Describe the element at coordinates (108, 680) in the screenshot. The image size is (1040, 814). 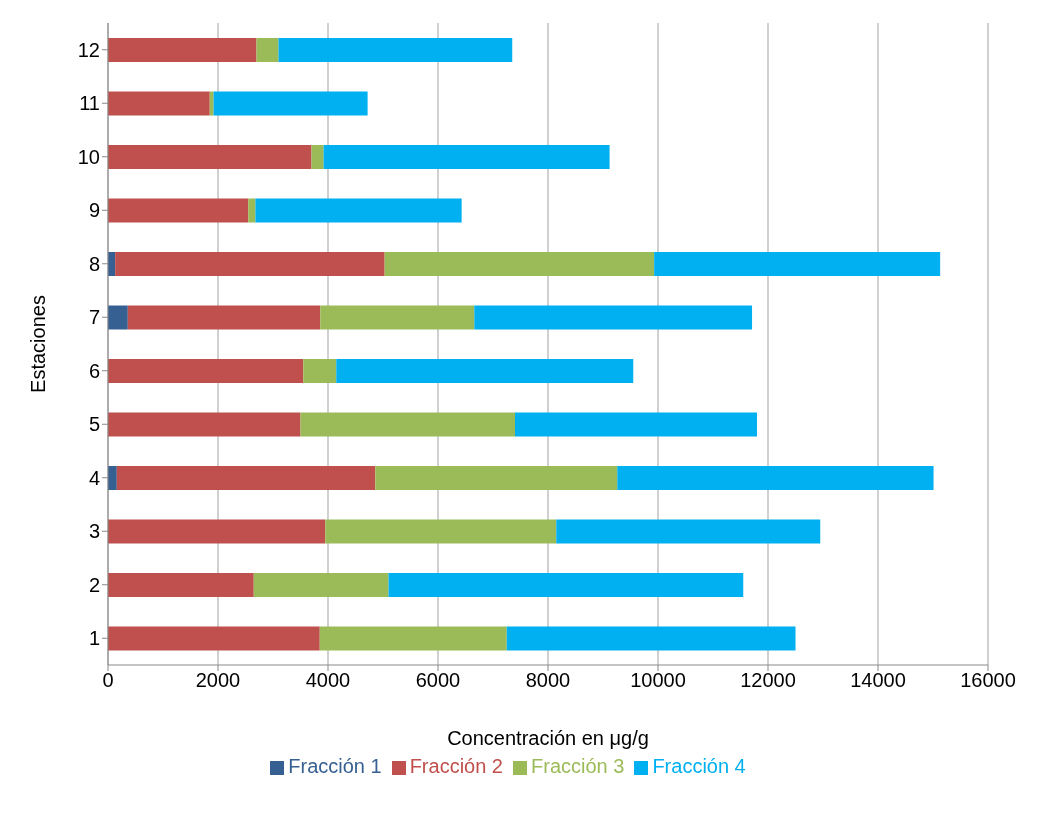
I see `x-tick-label: 0` at that location.